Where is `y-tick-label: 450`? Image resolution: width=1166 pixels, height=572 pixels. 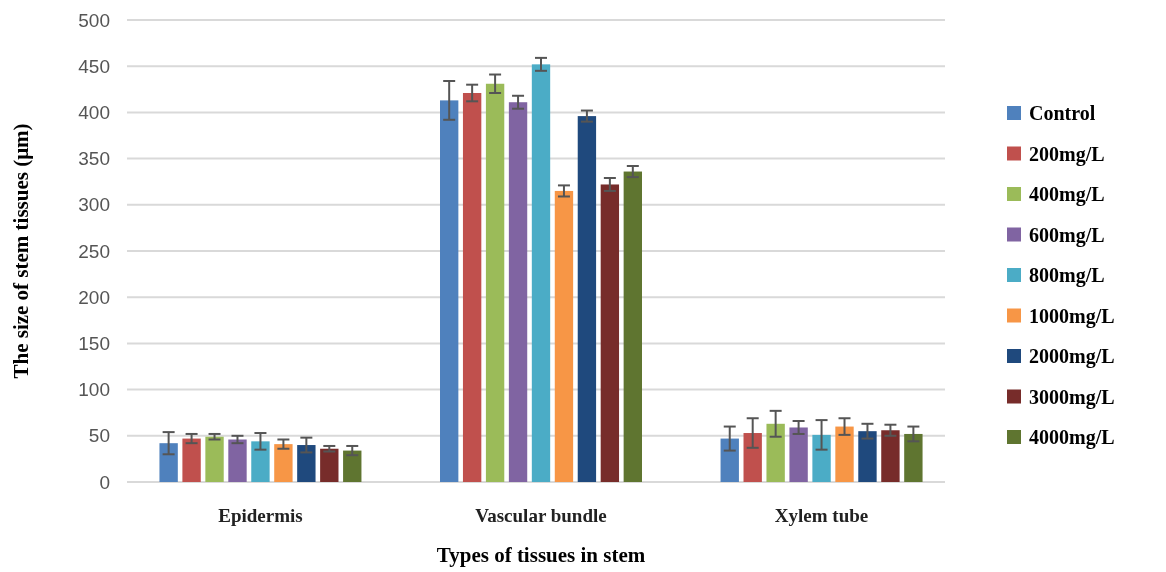
y-tick-label: 450 is located at coordinates (94, 66).